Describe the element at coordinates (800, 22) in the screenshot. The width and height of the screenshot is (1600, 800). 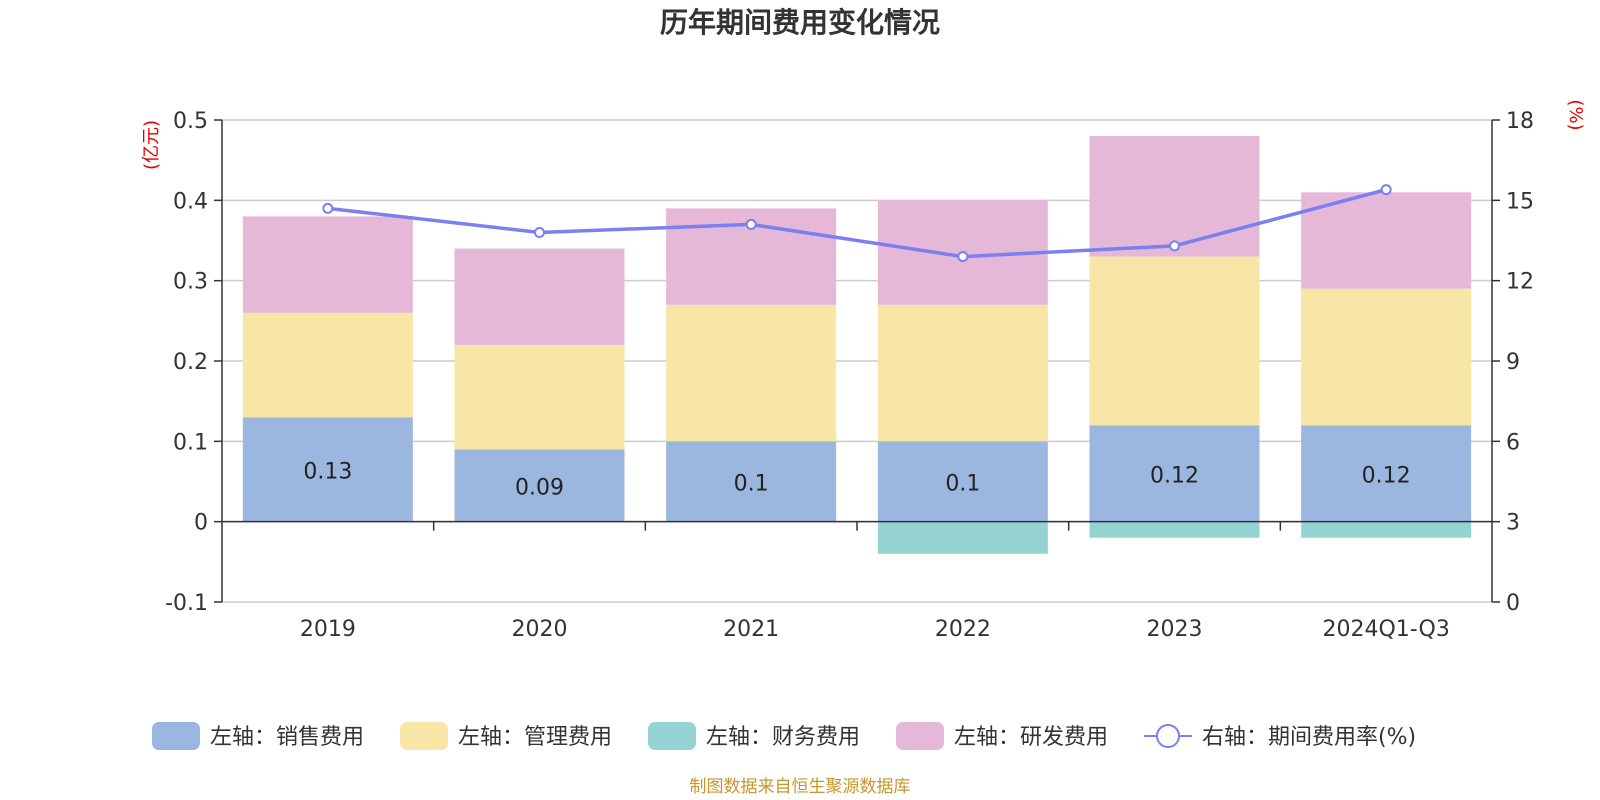
I see `chart-title: 历年期间费用变化情况` at that location.